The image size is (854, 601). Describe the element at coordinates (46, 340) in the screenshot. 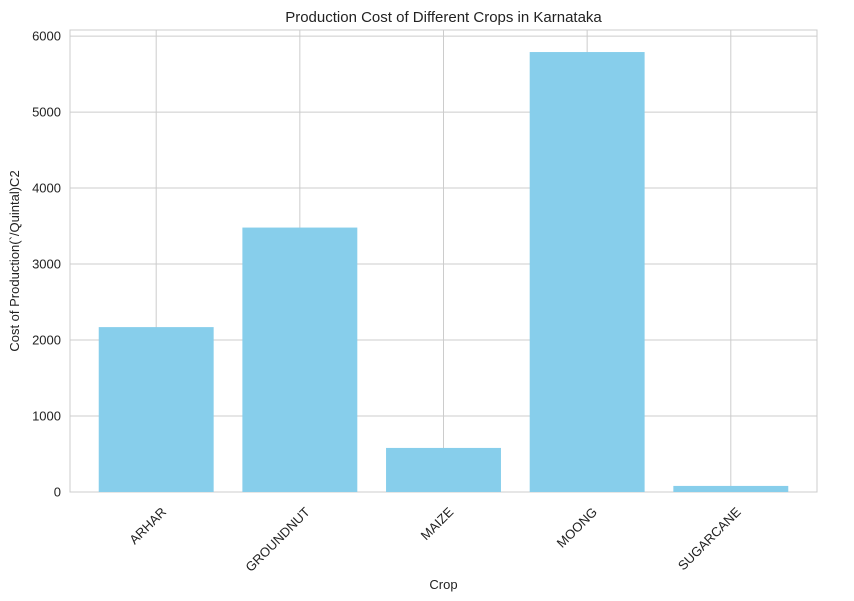

I see `y-tick-label: 2000` at that location.